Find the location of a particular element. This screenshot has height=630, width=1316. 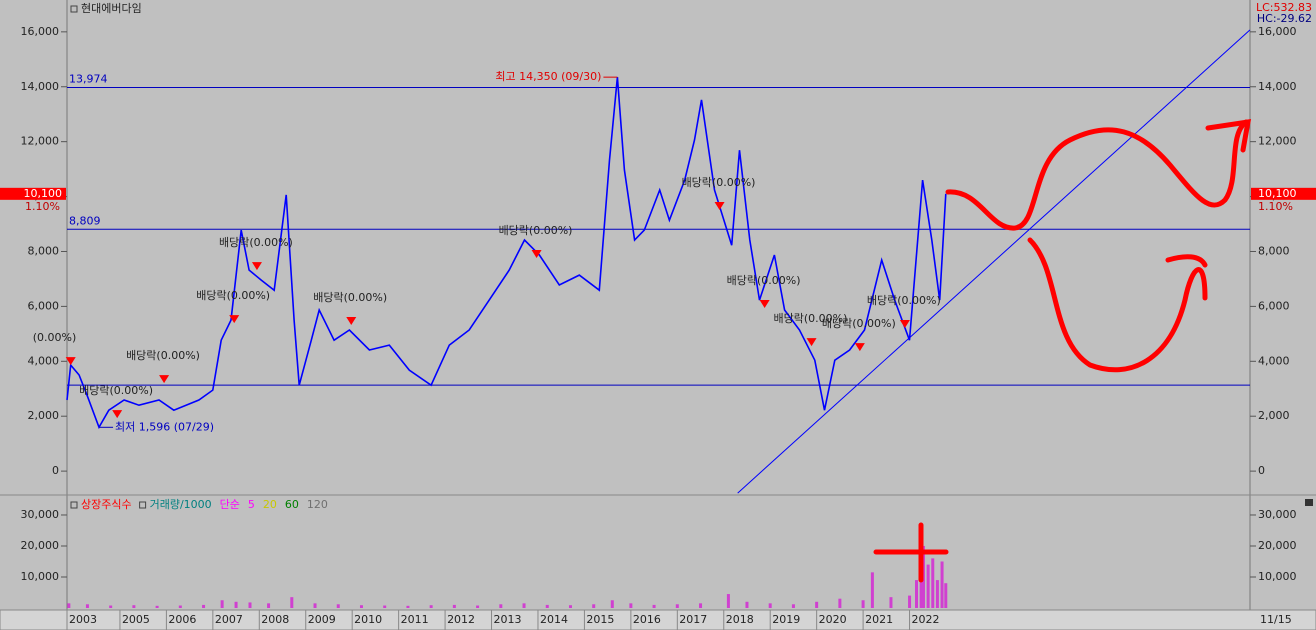

y-tick-label: 0 is located at coordinates (55, 470).